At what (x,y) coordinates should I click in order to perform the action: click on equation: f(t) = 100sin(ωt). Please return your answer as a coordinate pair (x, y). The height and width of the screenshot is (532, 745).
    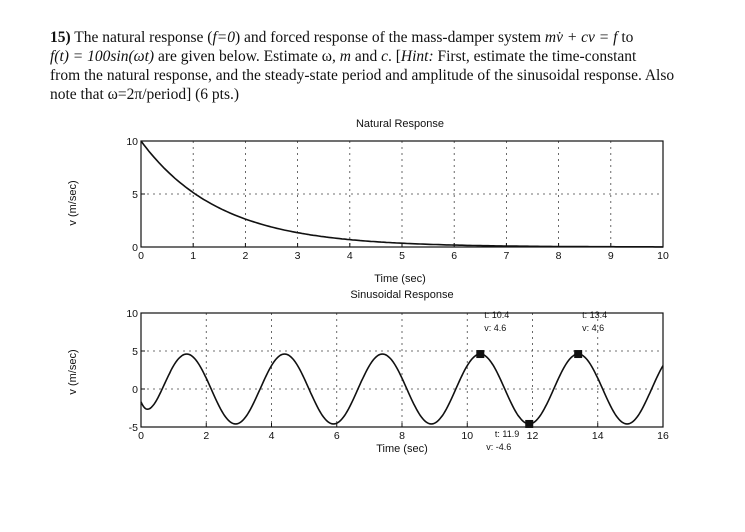
    Looking at the image, I should click on (102, 56).